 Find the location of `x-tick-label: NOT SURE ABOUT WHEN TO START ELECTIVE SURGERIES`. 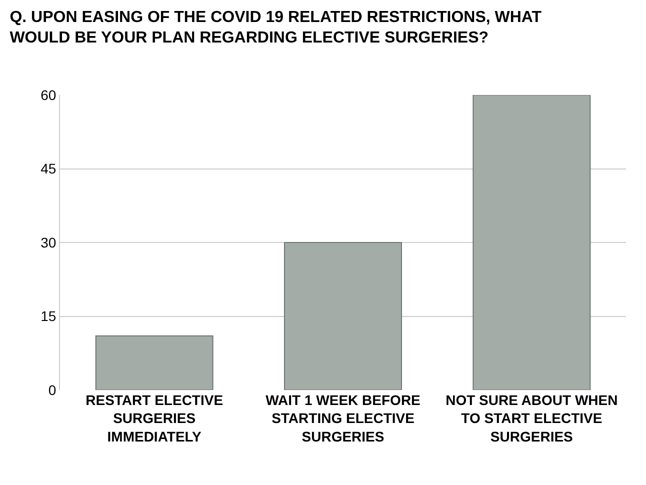

x-tick-label: NOT SURE ABOUT WHEN TO START ELECTIVE SURGERIES is located at coordinates (532, 418).